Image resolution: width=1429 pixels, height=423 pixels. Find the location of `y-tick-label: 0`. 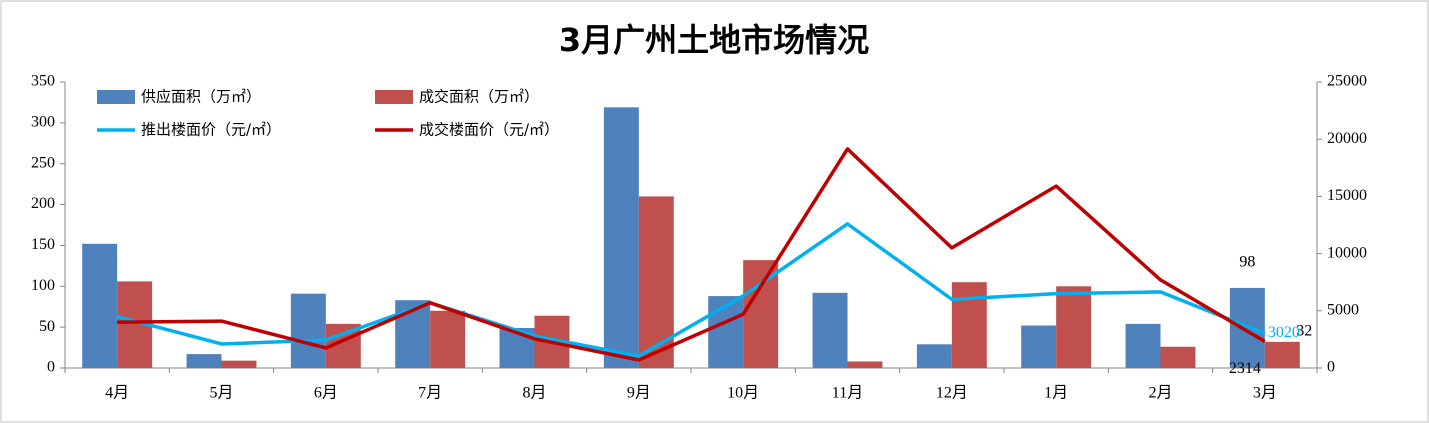

y-tick-label: 0 is located at coordinates (51, 367).